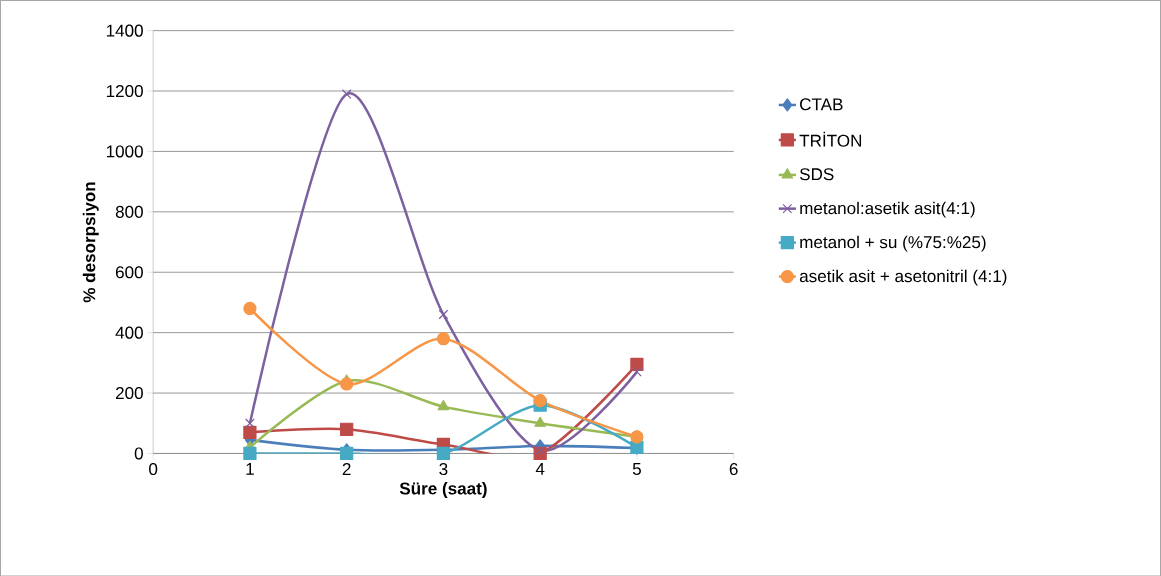 This screenshot has height=576, width=1161. I want to click on x-tick-label: 6, so click(733, 468).